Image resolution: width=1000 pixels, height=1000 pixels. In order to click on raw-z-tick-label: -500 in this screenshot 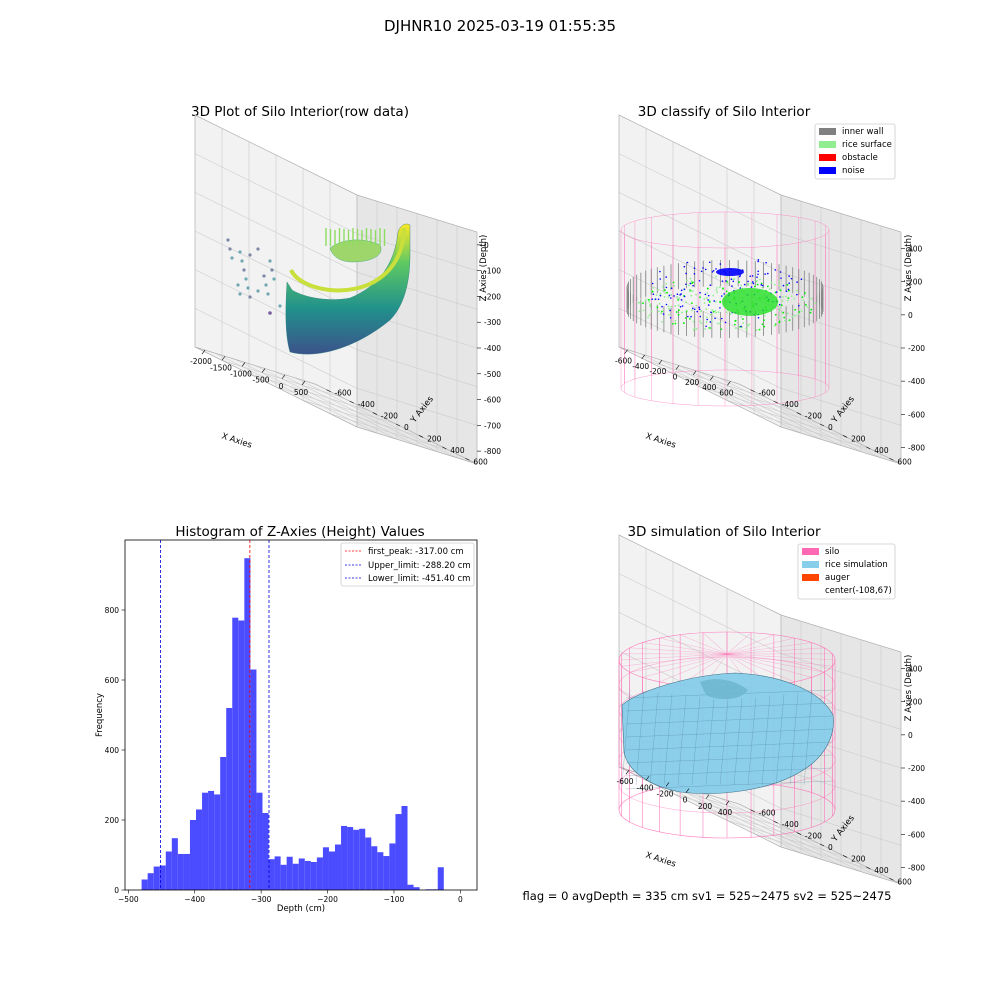, I will do `click(492, 374)`.